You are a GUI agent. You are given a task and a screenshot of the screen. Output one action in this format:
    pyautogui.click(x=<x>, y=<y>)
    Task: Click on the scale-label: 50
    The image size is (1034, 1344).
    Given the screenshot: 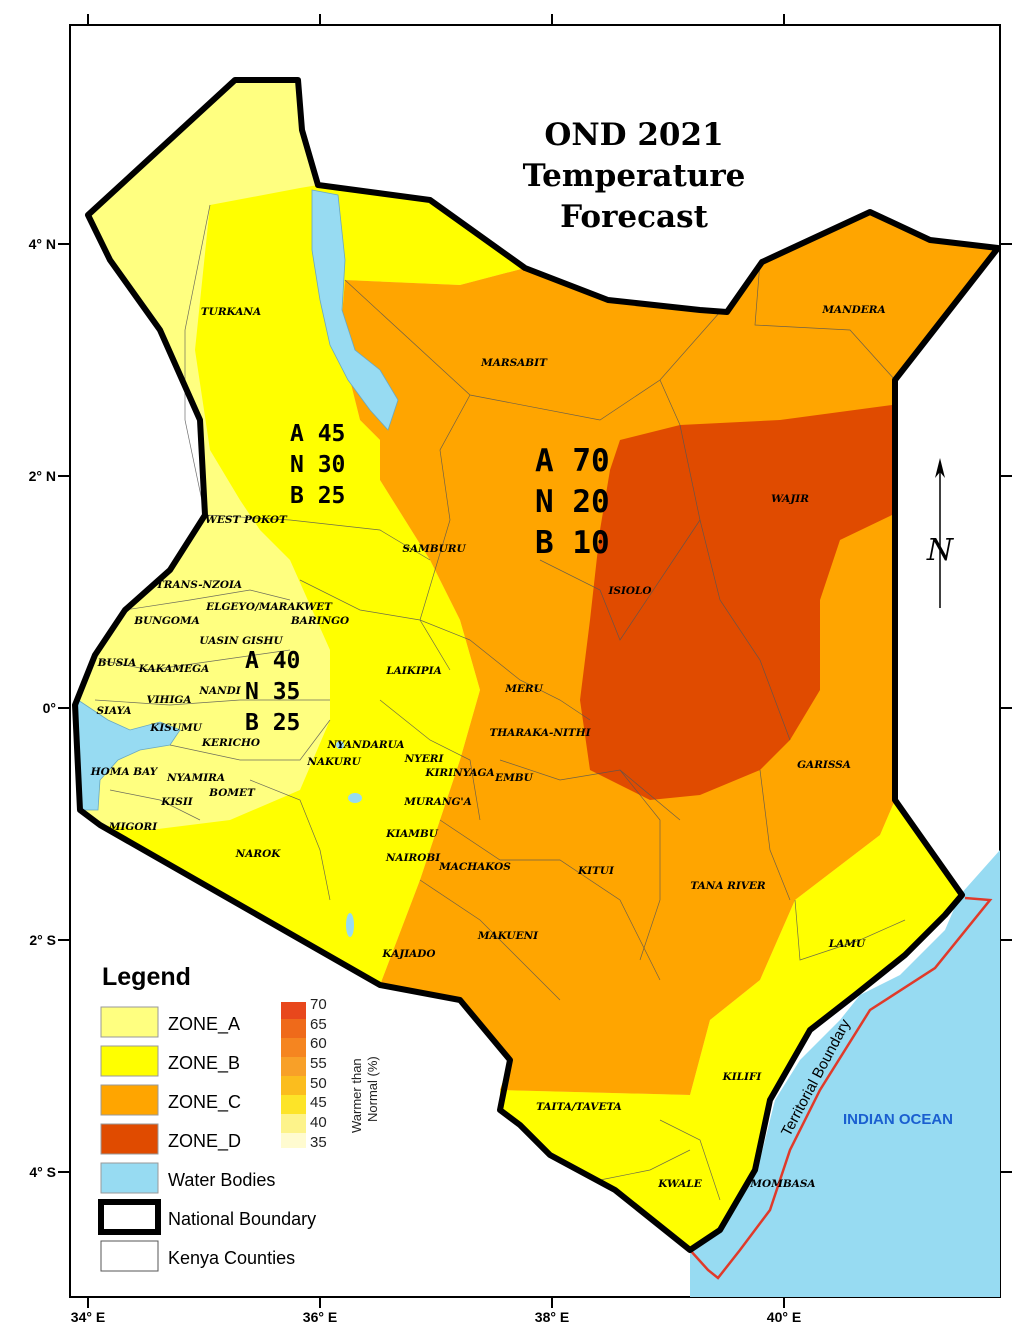 What is the action you would take?
    pyautogui.click(x=318, y=1083)
    